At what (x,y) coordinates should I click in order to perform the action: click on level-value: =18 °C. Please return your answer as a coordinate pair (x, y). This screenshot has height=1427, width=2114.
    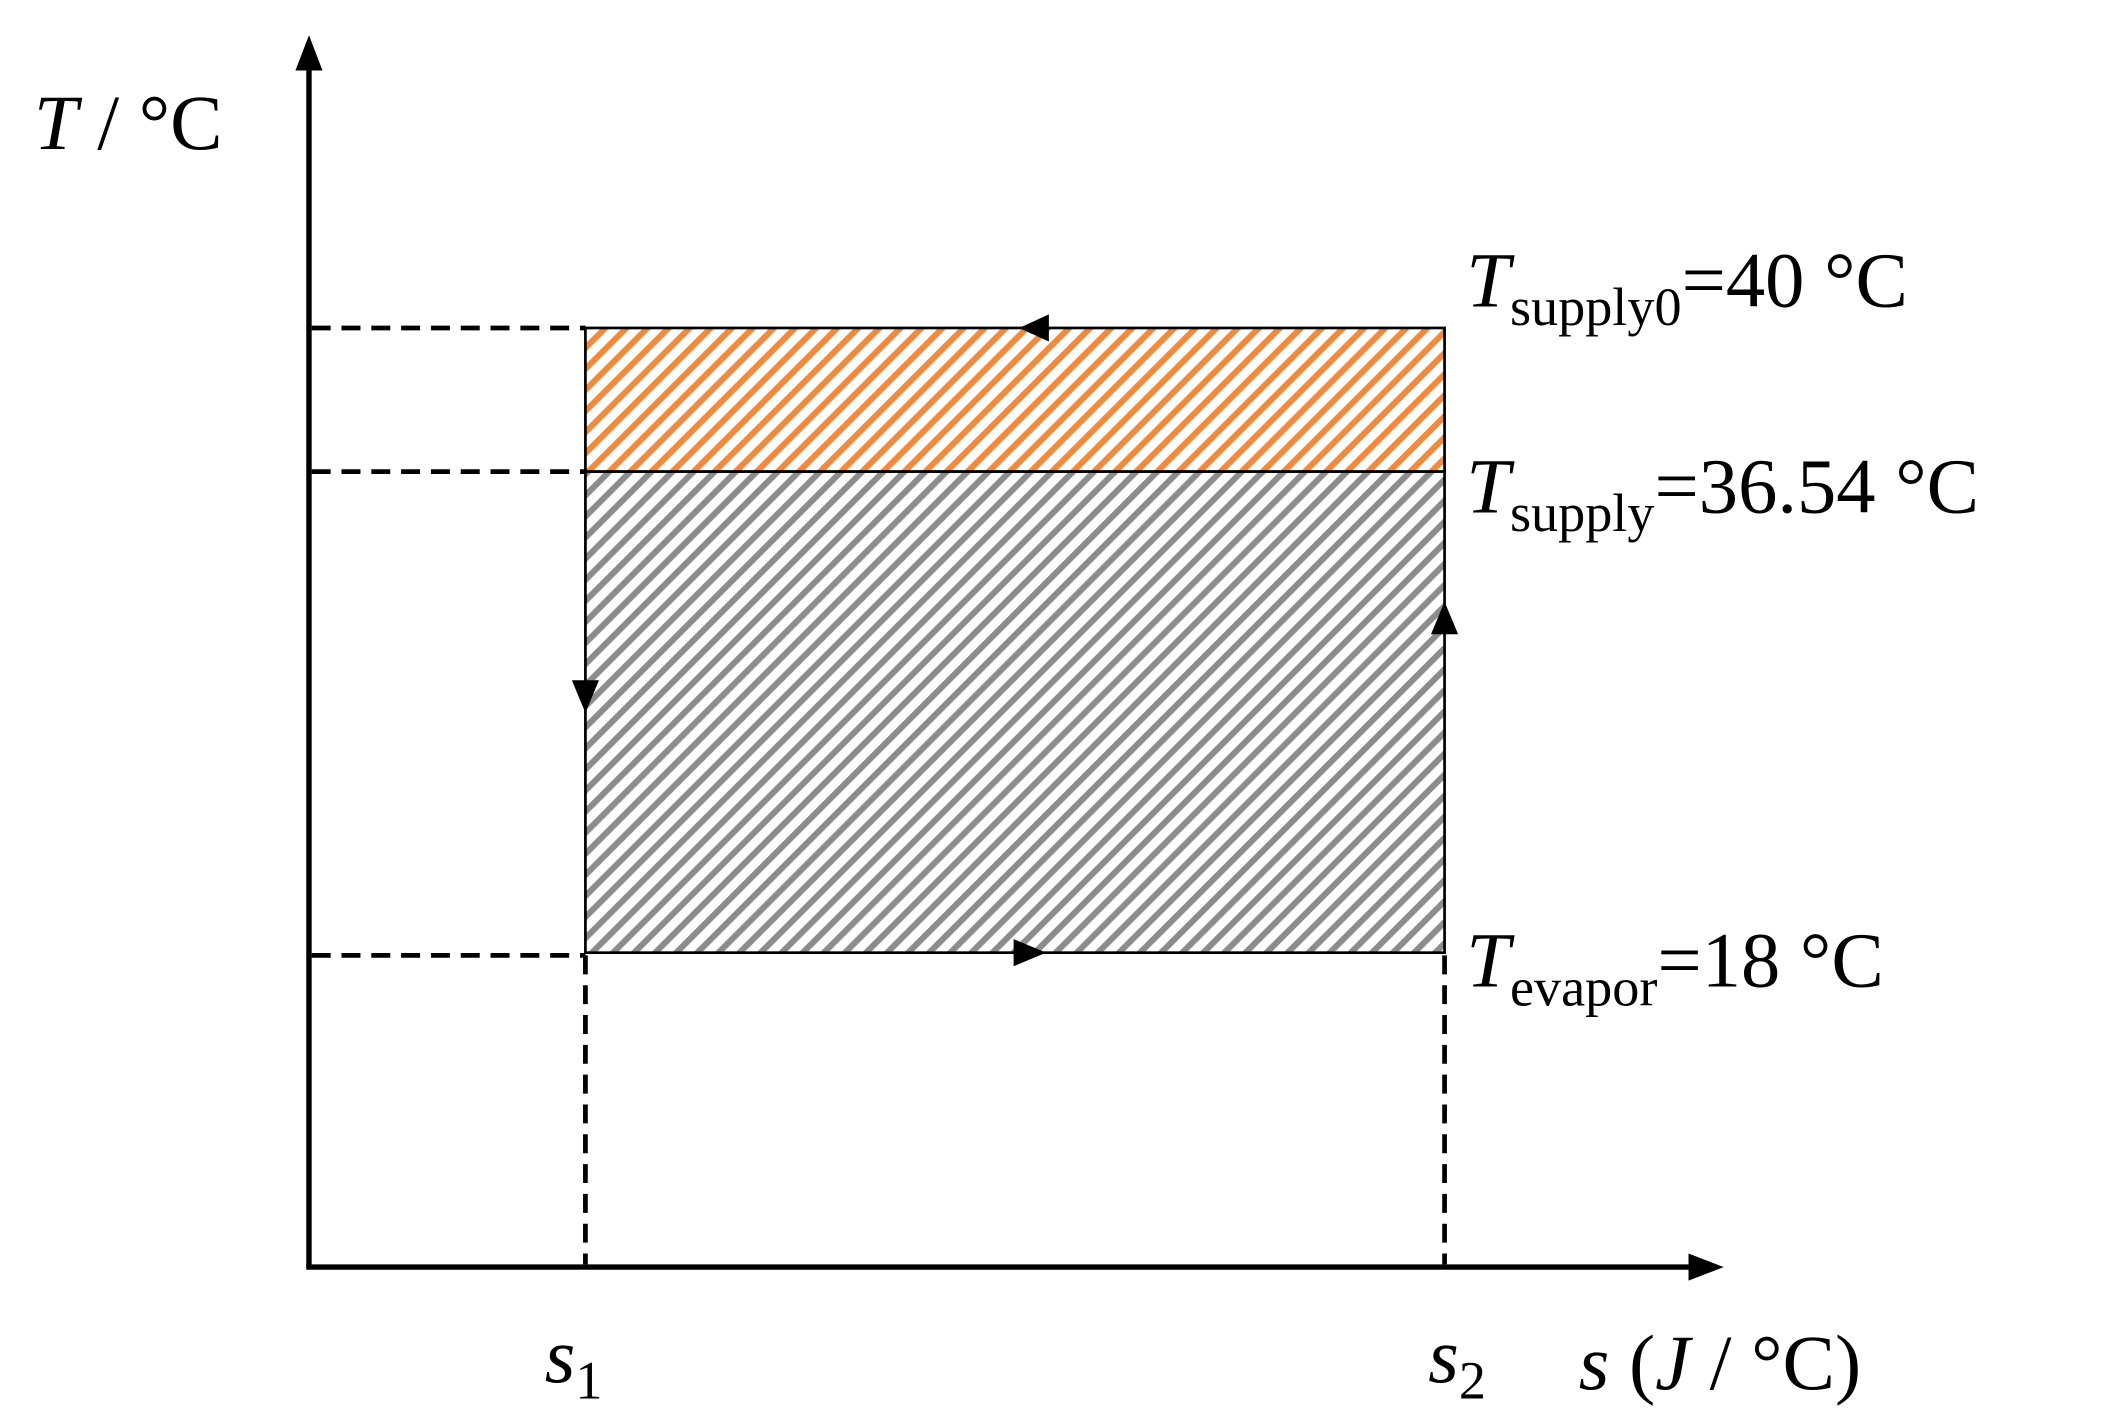
    Looking at the image, I should click on (1770, 960).